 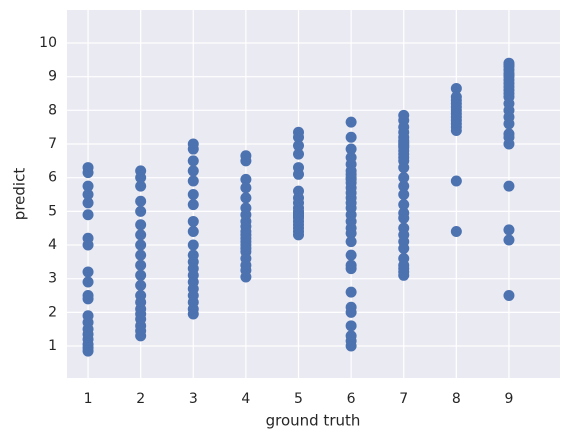 I want to click on y-tick-label: 2, so click(x=52, y=312).